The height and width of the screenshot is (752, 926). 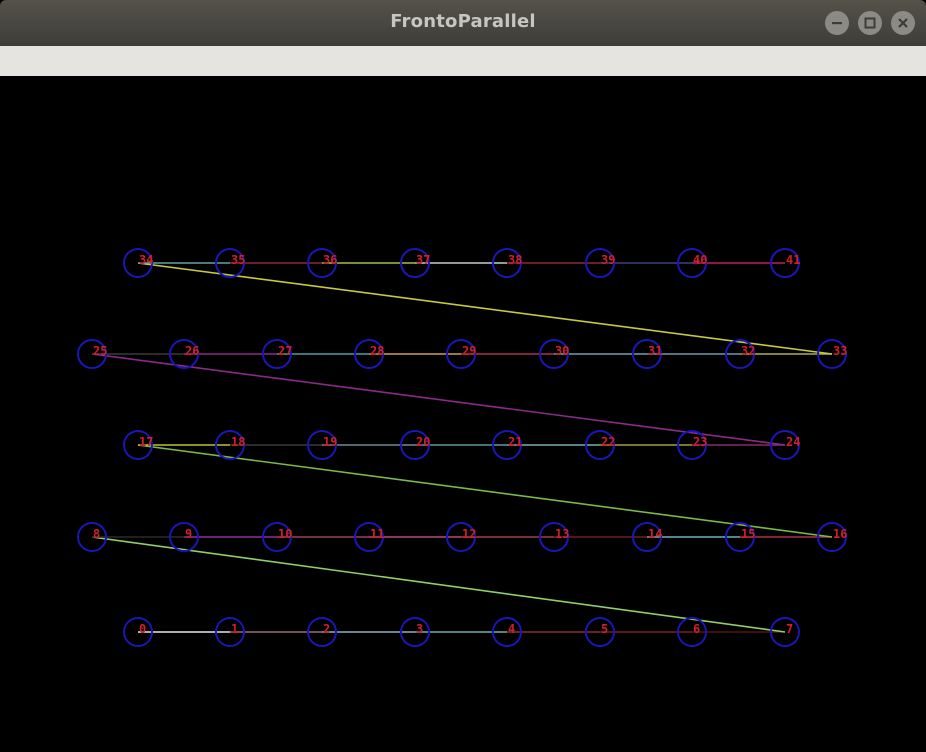 What do you see at coordinates (192, 351) in the screenshot?
I see `corner-label: 26` at bounding box center [192, 351].